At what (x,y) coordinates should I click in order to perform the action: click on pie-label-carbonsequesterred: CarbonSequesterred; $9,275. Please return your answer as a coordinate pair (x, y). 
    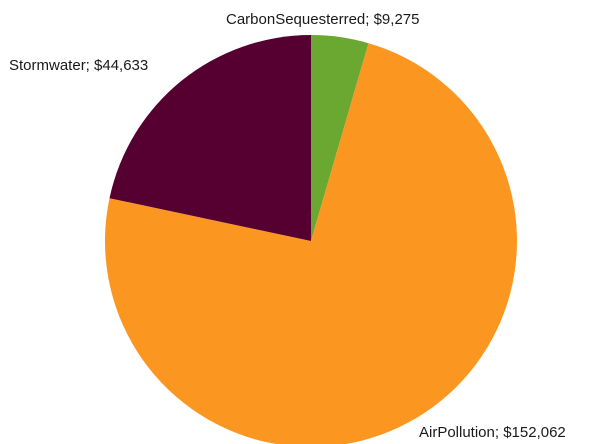
    Looking at the image, I should click on (322, 19).